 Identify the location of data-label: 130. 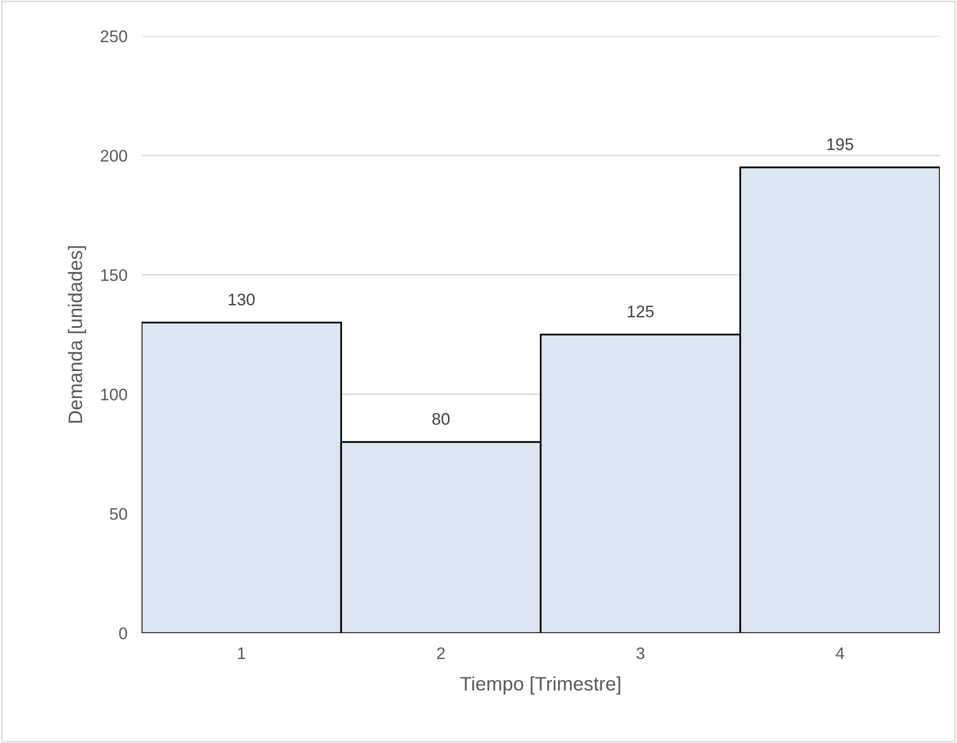
(241, 300).